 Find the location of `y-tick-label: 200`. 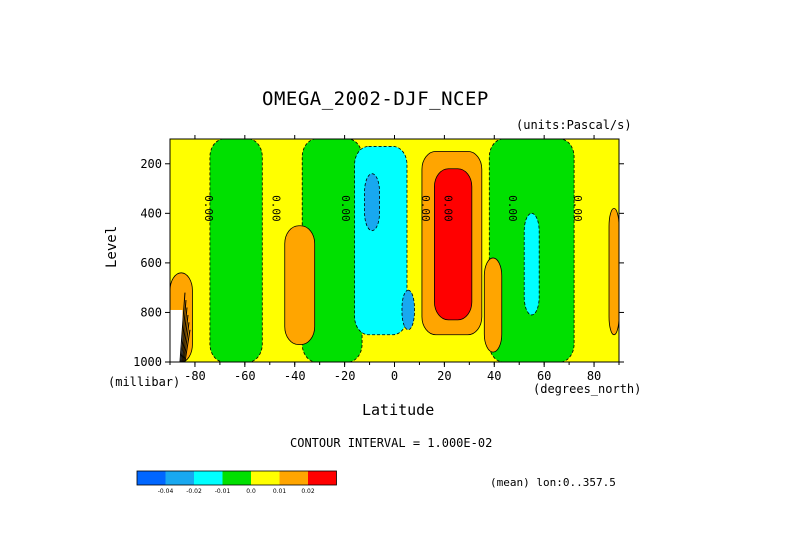

y-tick-label: 200 is located at coordinates (151, 164).